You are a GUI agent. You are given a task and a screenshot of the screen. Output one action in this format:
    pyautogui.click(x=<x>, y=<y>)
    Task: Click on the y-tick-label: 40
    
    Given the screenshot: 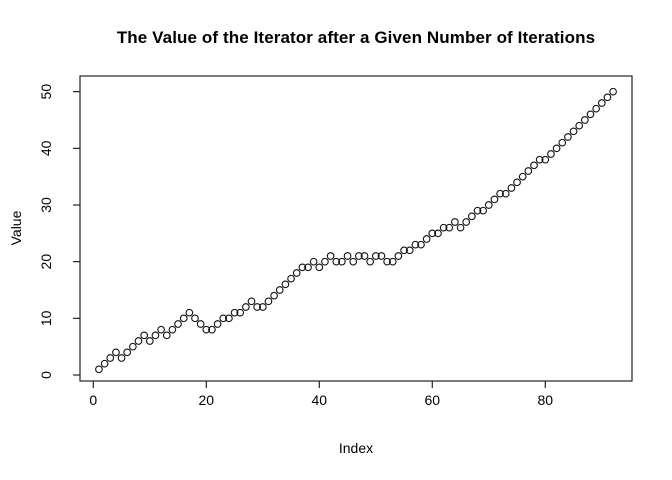 What is the action you would take?
    pyautogui.click(x=46, y=148)
    